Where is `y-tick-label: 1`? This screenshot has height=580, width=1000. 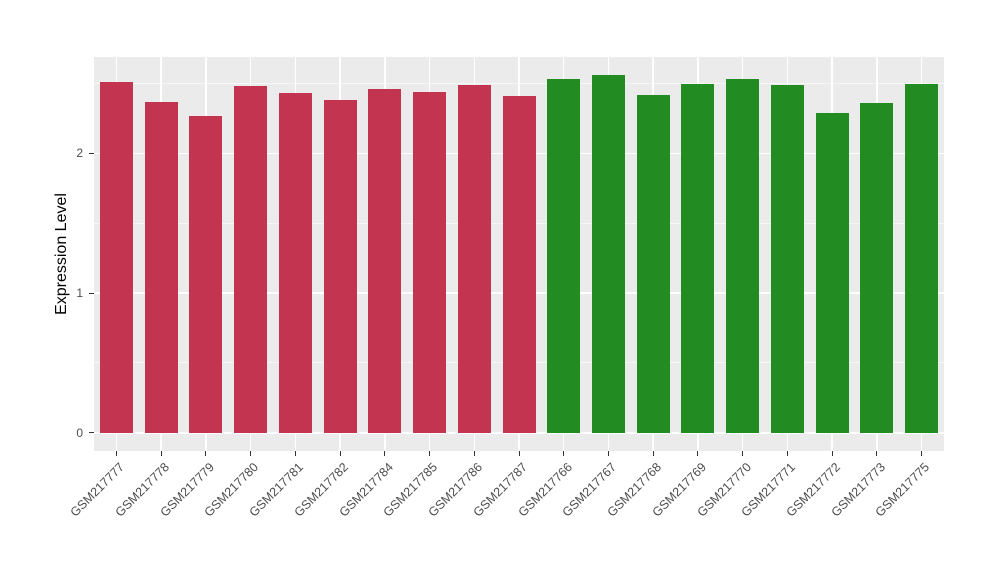
y-tick-label: 1 is located at coordinates (79, 293).